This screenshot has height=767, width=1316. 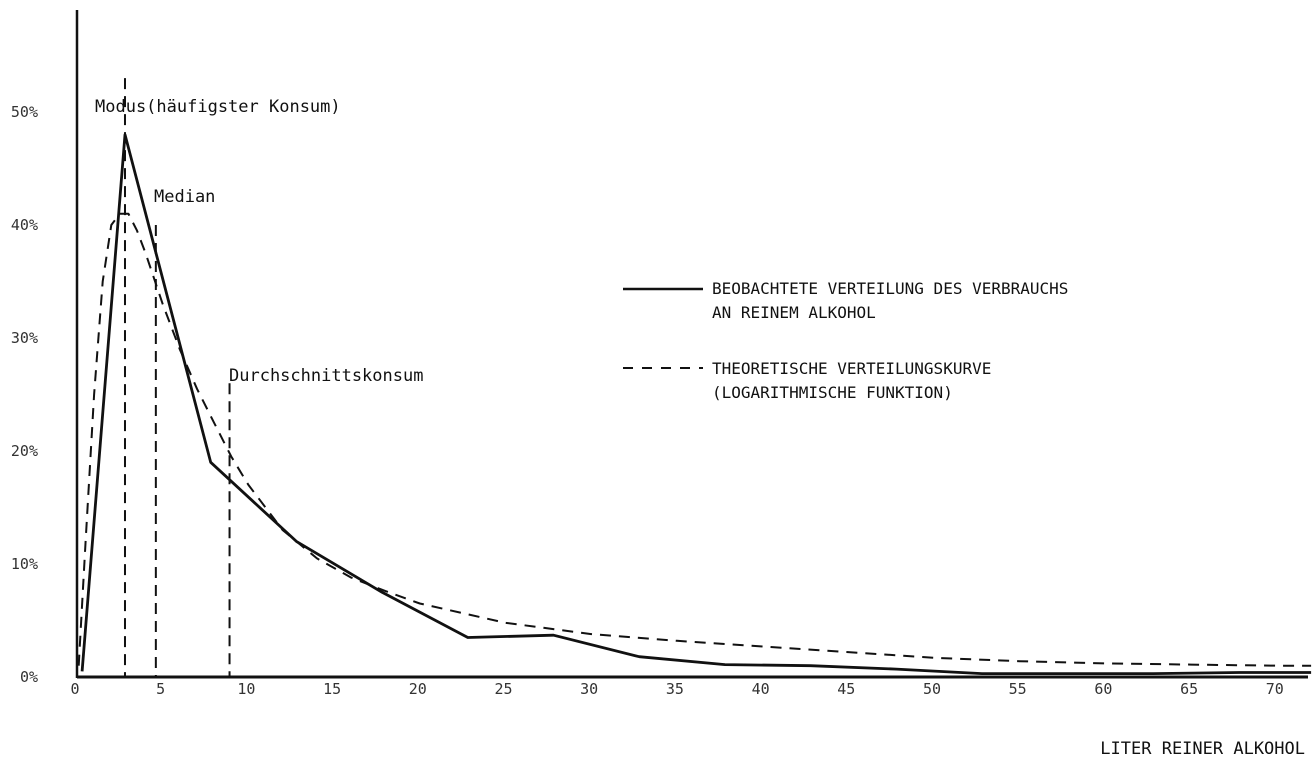 I want to click on x-tick-label: 5, so click(x=160, y=689).